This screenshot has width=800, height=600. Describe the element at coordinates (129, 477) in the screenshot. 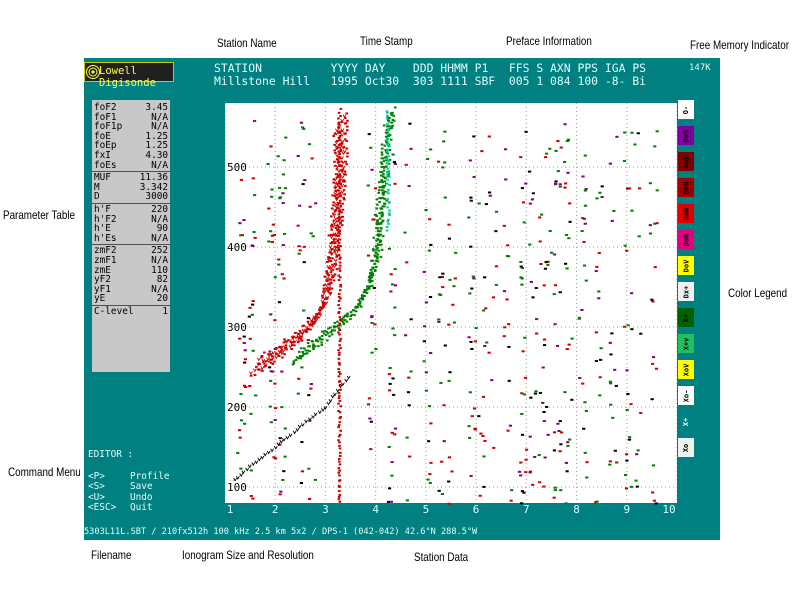

I see `command-profile: <P> Profile` at that location.